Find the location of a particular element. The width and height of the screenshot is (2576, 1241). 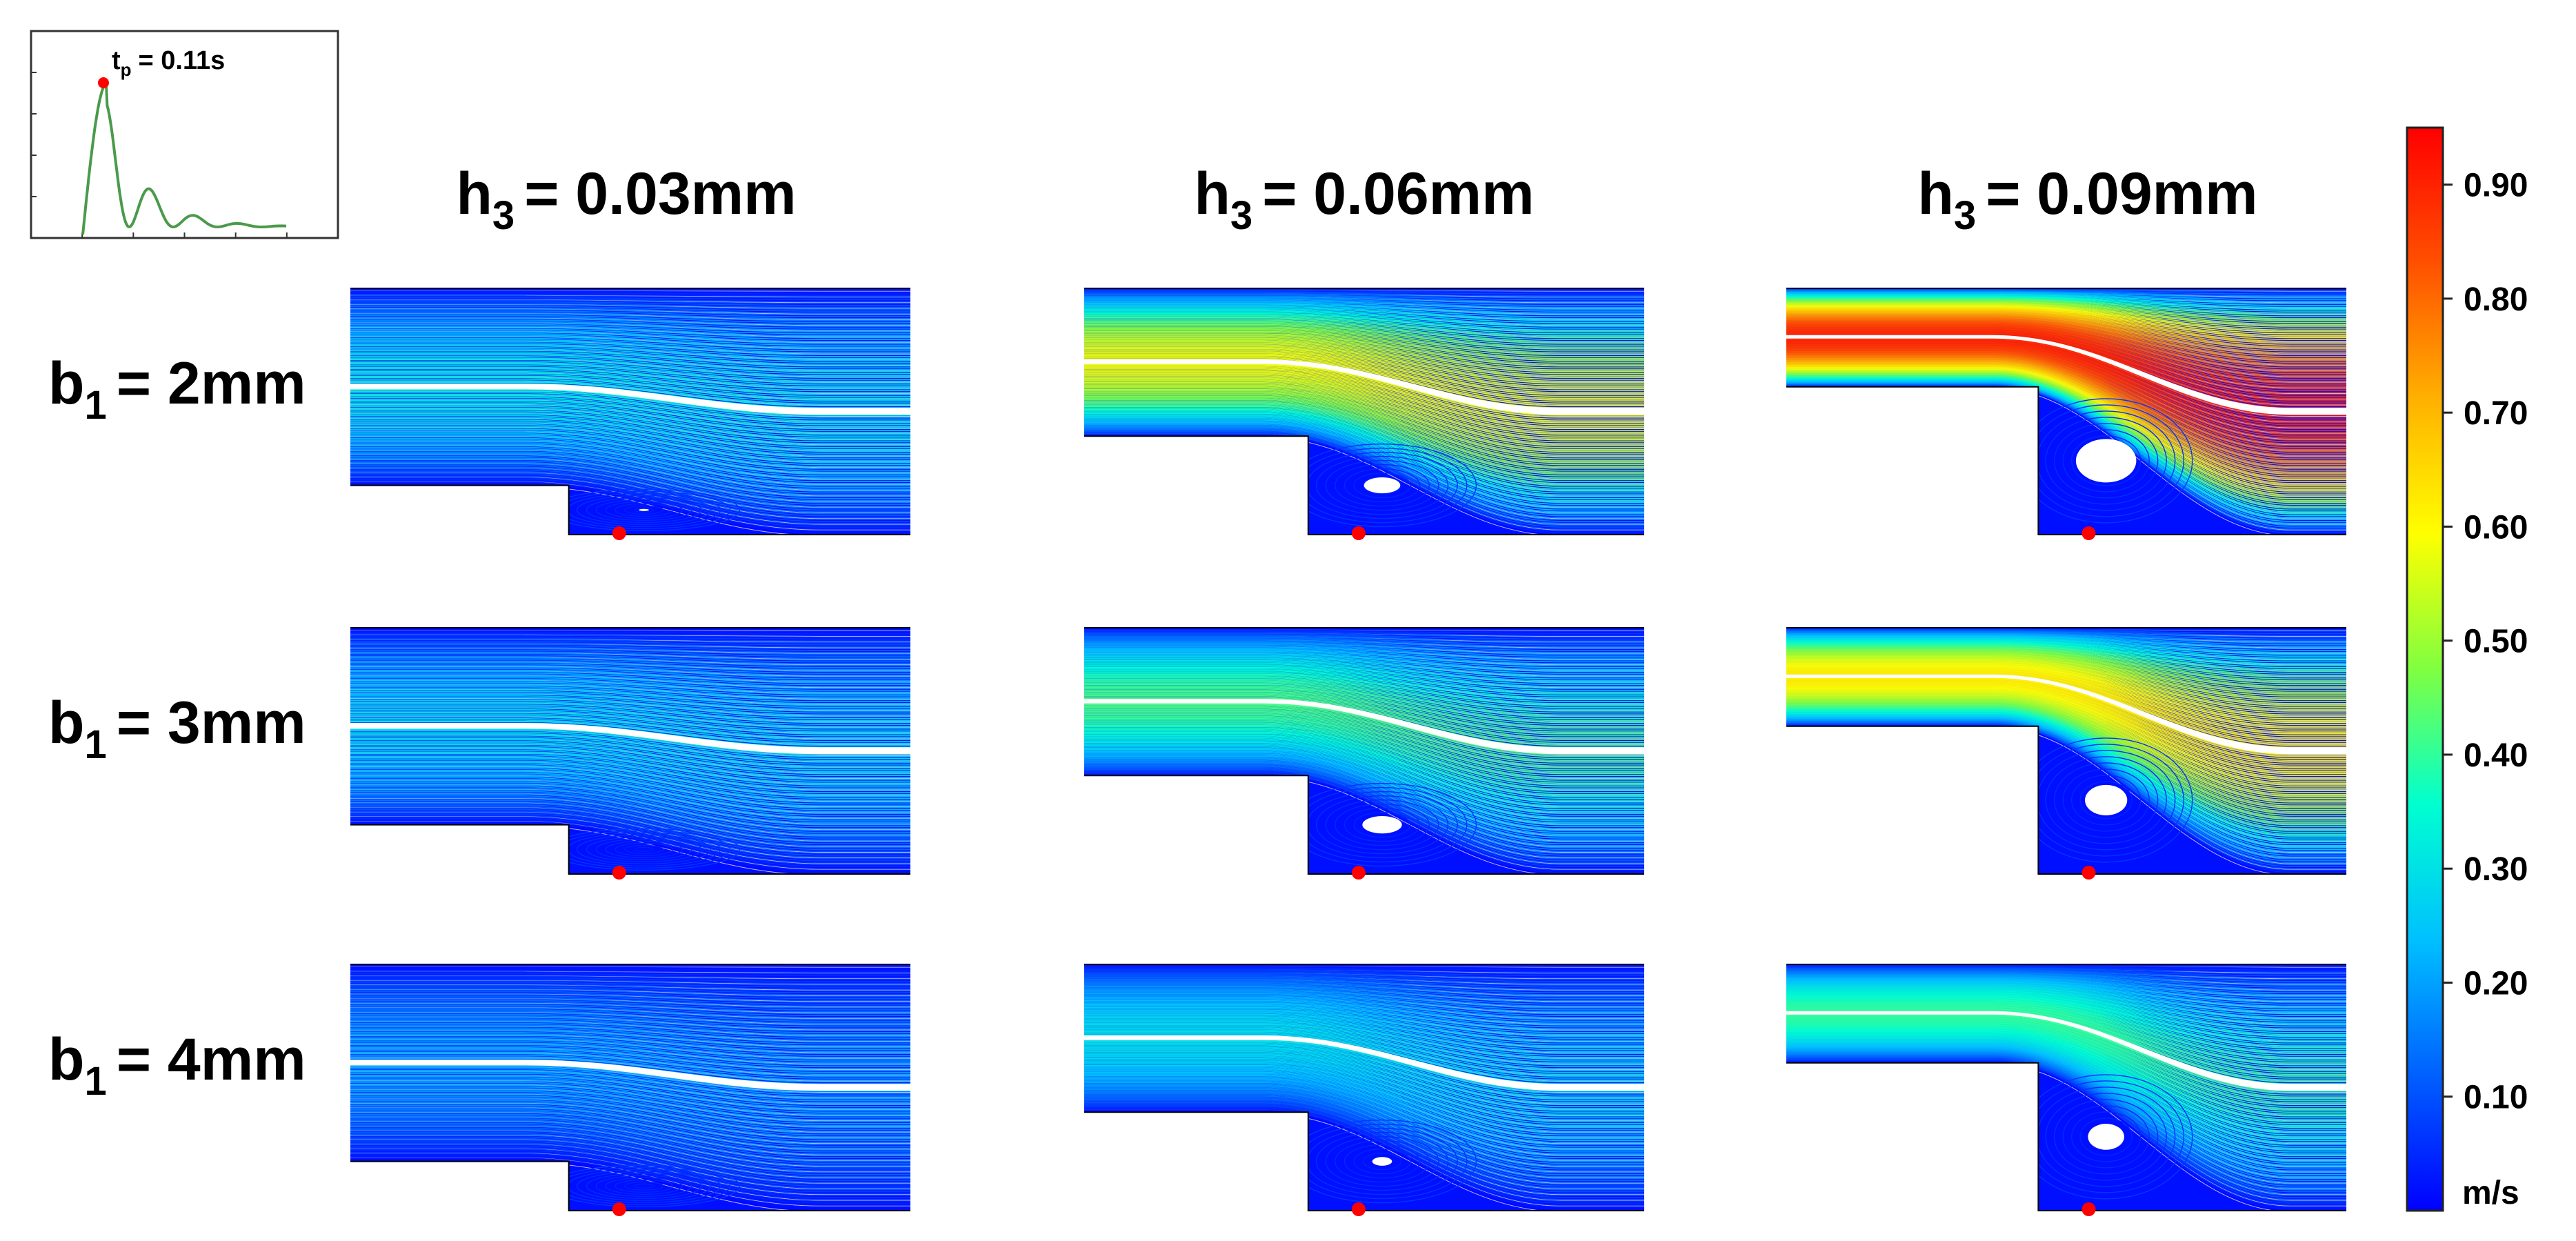

colorbar-unit: m/s is located at coordinates (2490, 1193).